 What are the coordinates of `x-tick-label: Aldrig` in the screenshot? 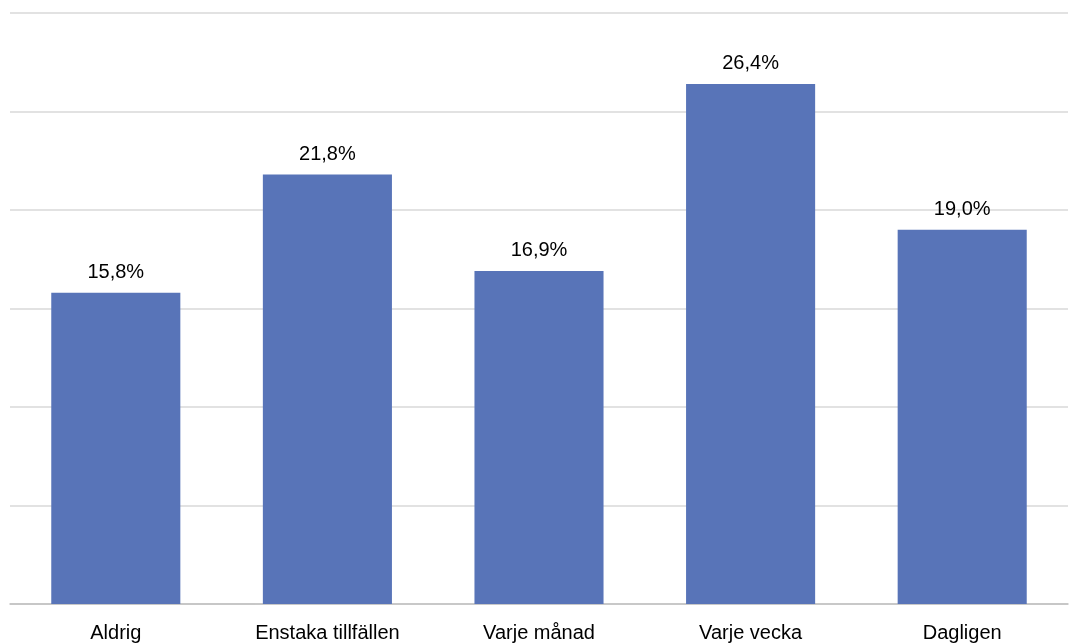 It's located at (116, 632).